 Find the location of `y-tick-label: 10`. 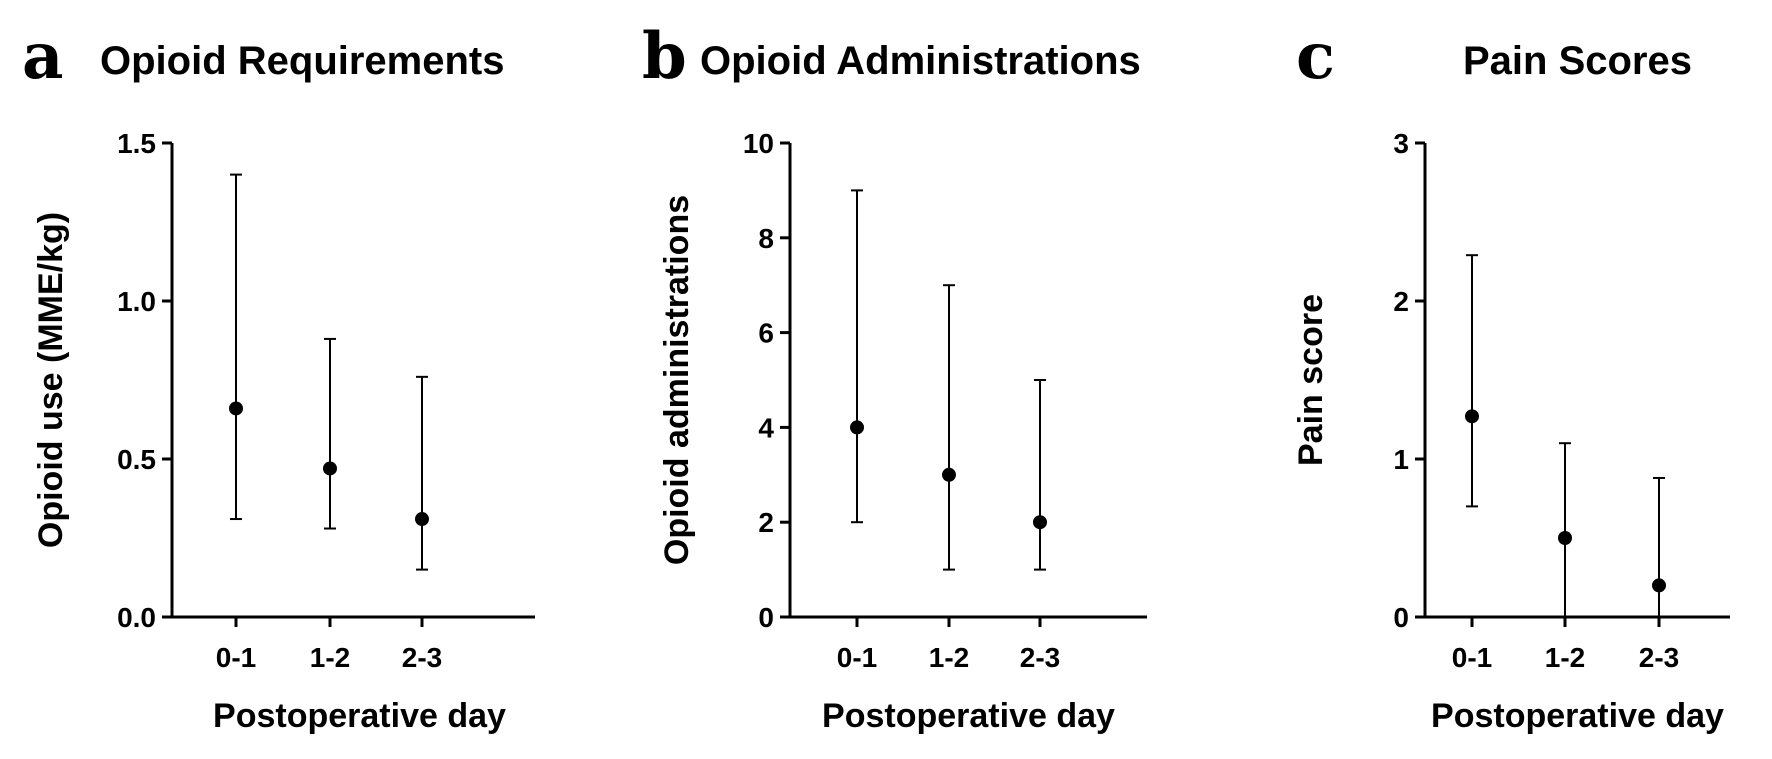

y-tick-label: 10 is located at coordinates (758, 143).